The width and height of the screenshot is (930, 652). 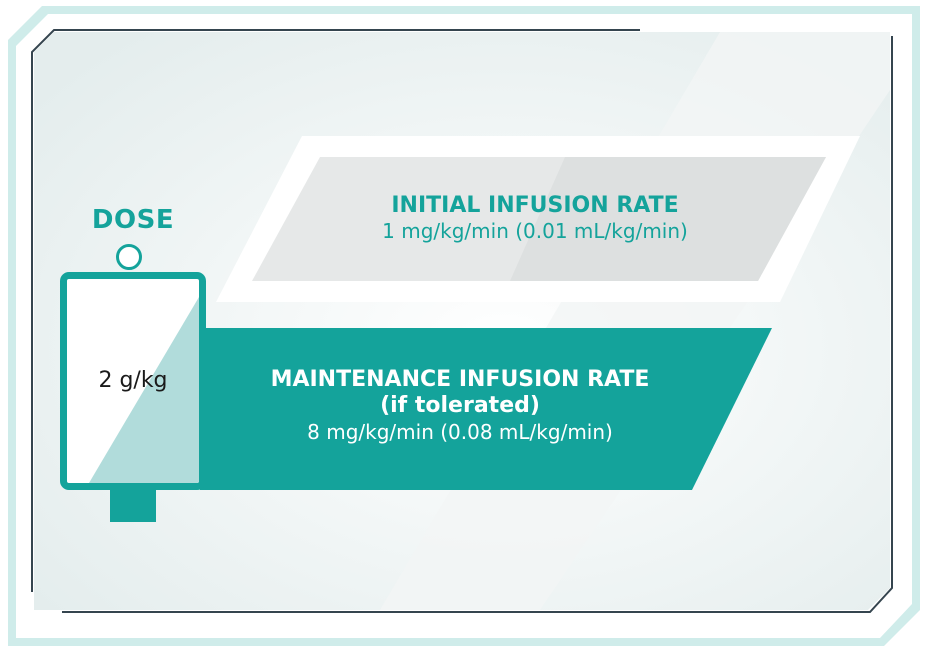 I want to click on dose-title: DOSE, so click(x=133, y=220).